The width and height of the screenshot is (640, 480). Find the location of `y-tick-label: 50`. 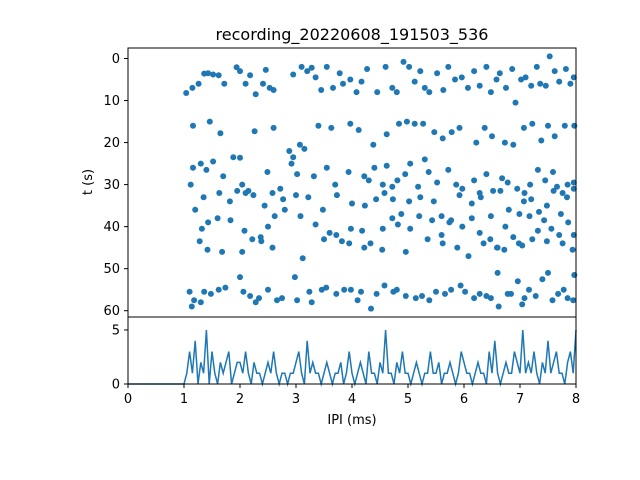

y-tick-label: 50 is located at coordinates (111, 269).